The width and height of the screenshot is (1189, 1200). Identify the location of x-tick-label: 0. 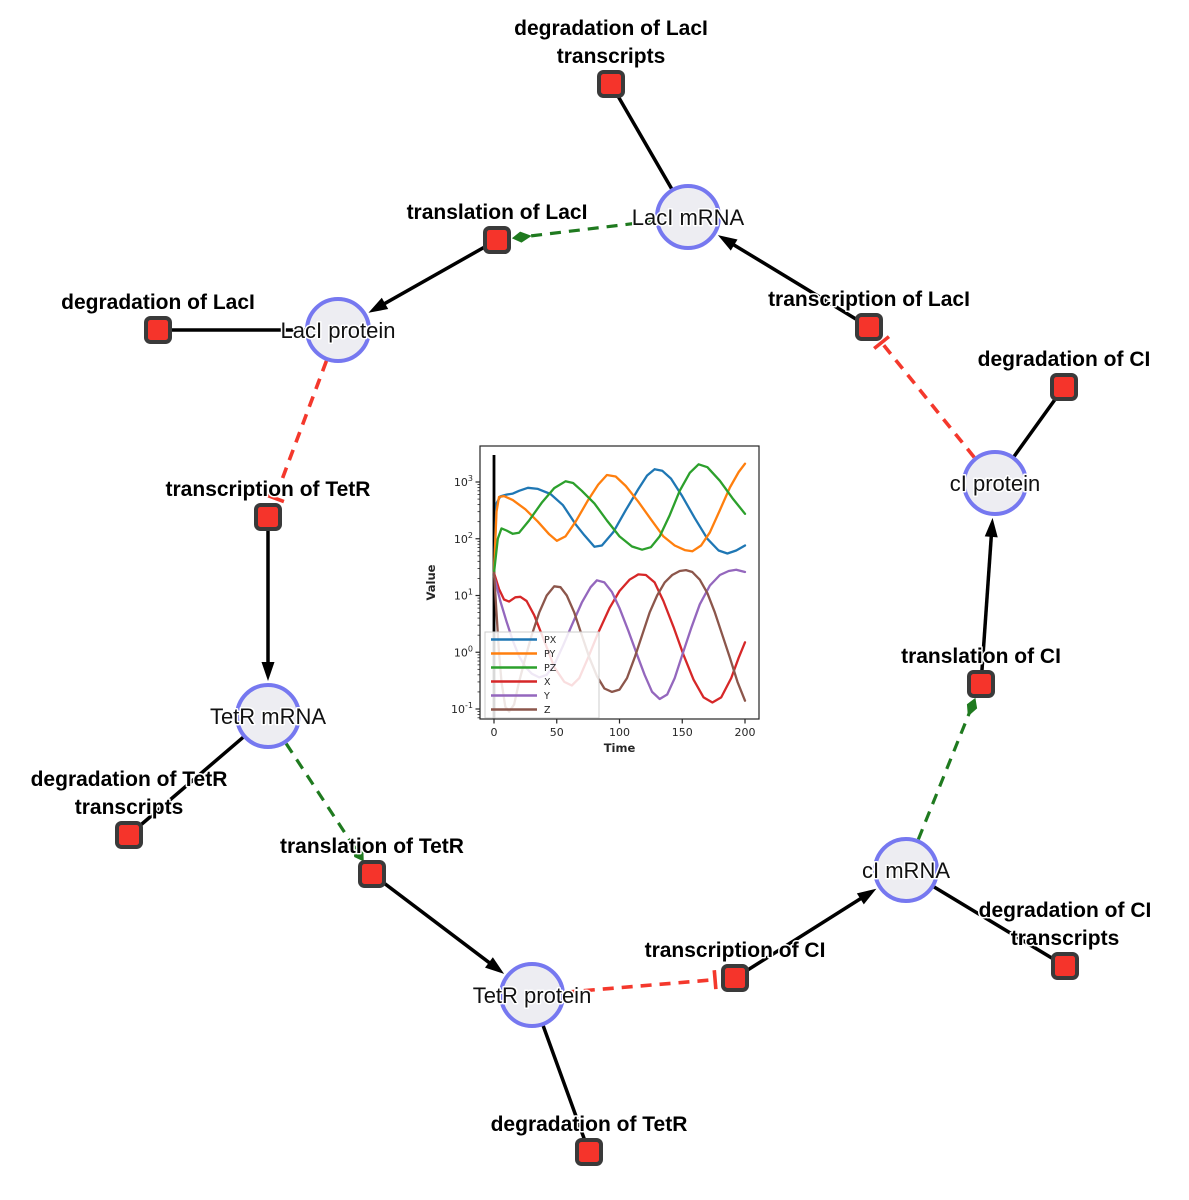
(494, 732).